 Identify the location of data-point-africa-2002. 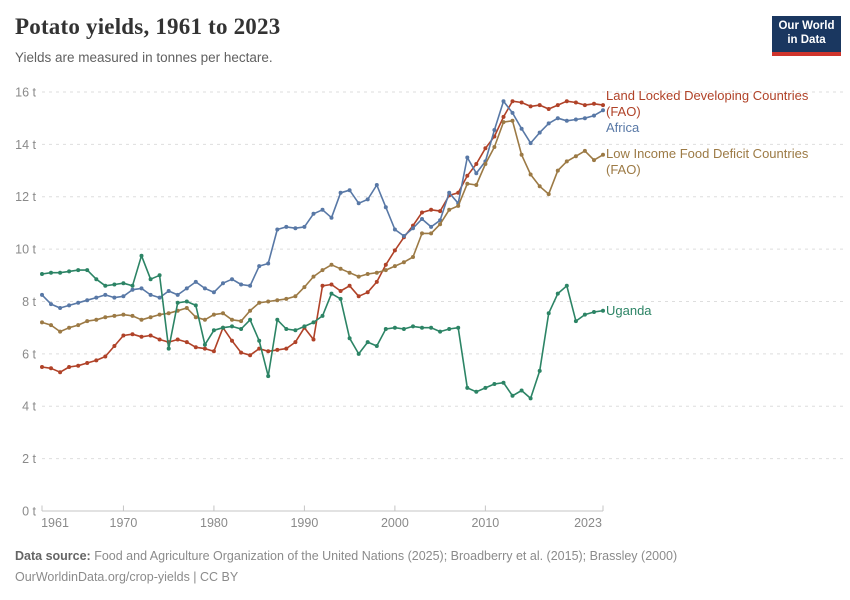
(413, 228).